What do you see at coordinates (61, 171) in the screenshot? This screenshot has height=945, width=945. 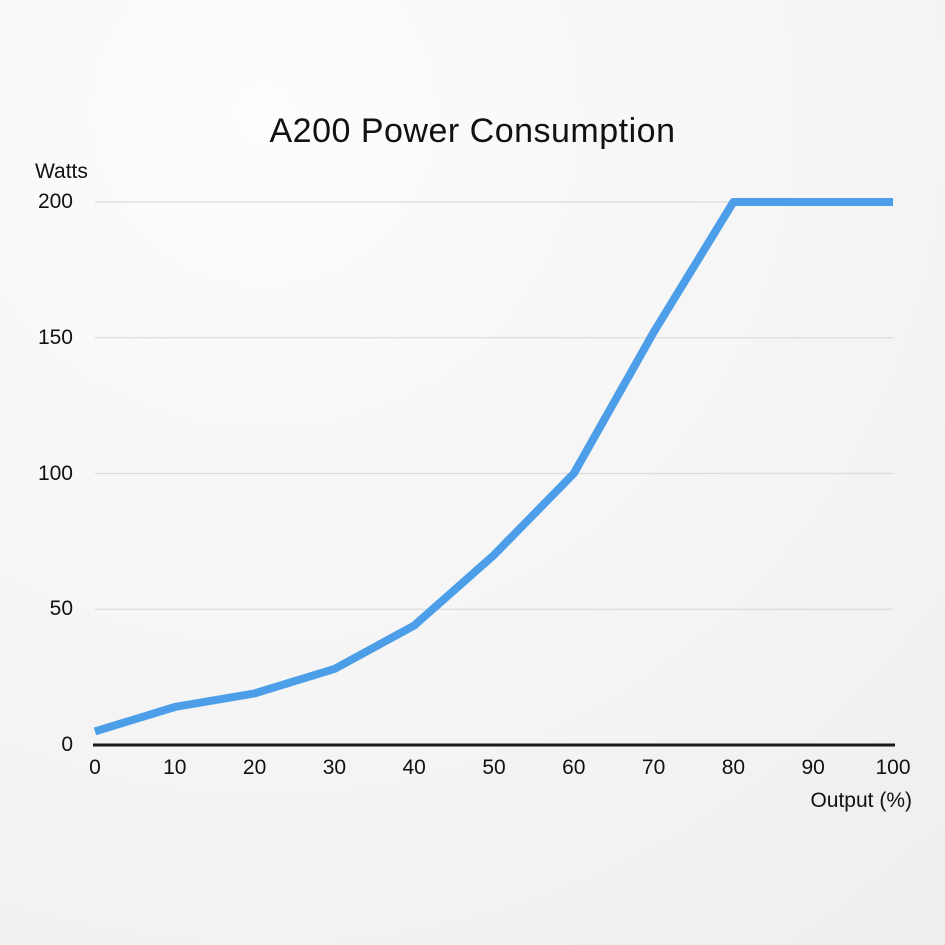 I see `y-axis-unit-label: Watts` at bounding box center [61, 171].